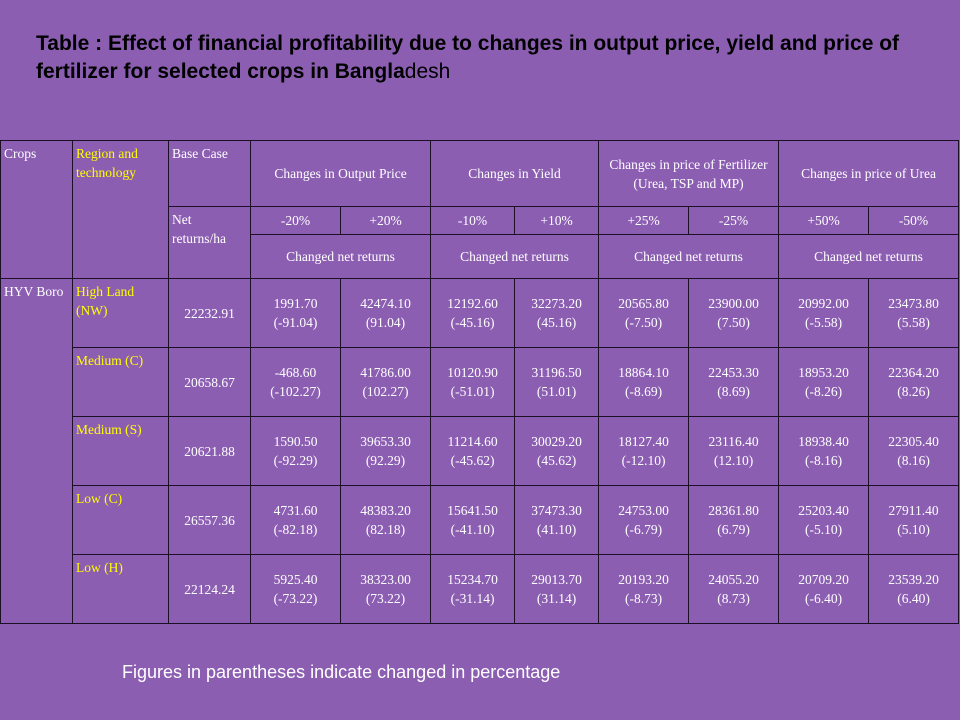 This screenshot has width=960, height=720. Describe the element at coordinates (472, 460) in the screenshot. I see `percent-change-value: (-45.62)` at that location.